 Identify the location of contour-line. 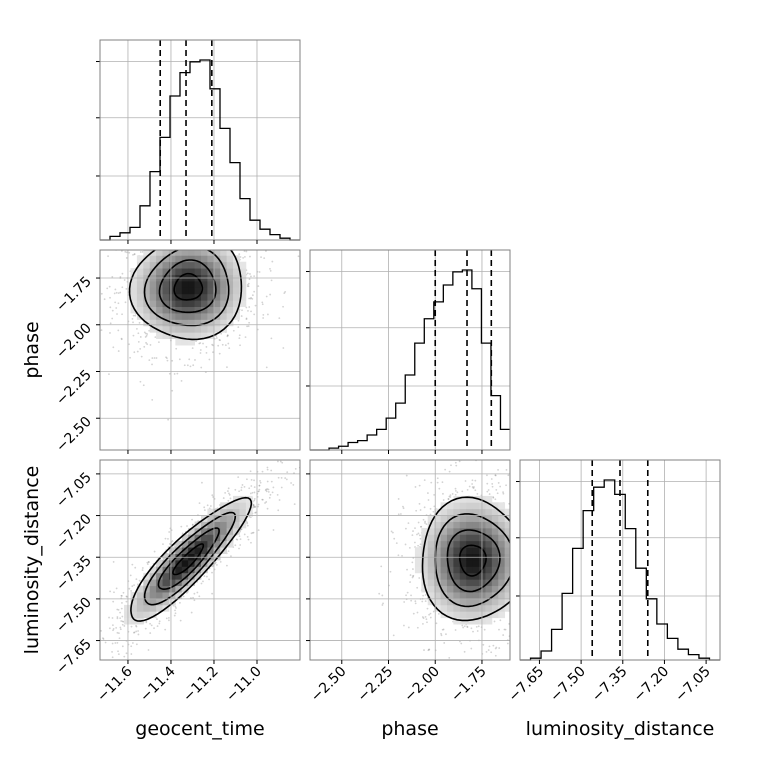
(191, 559).